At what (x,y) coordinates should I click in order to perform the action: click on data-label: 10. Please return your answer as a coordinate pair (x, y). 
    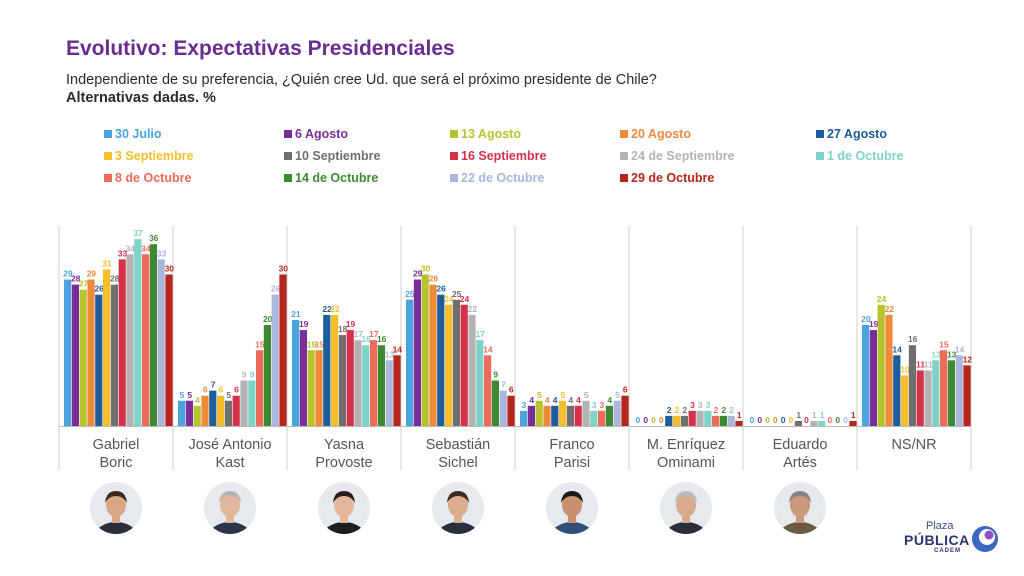
    Looking at the image, I should click on (905, 370).